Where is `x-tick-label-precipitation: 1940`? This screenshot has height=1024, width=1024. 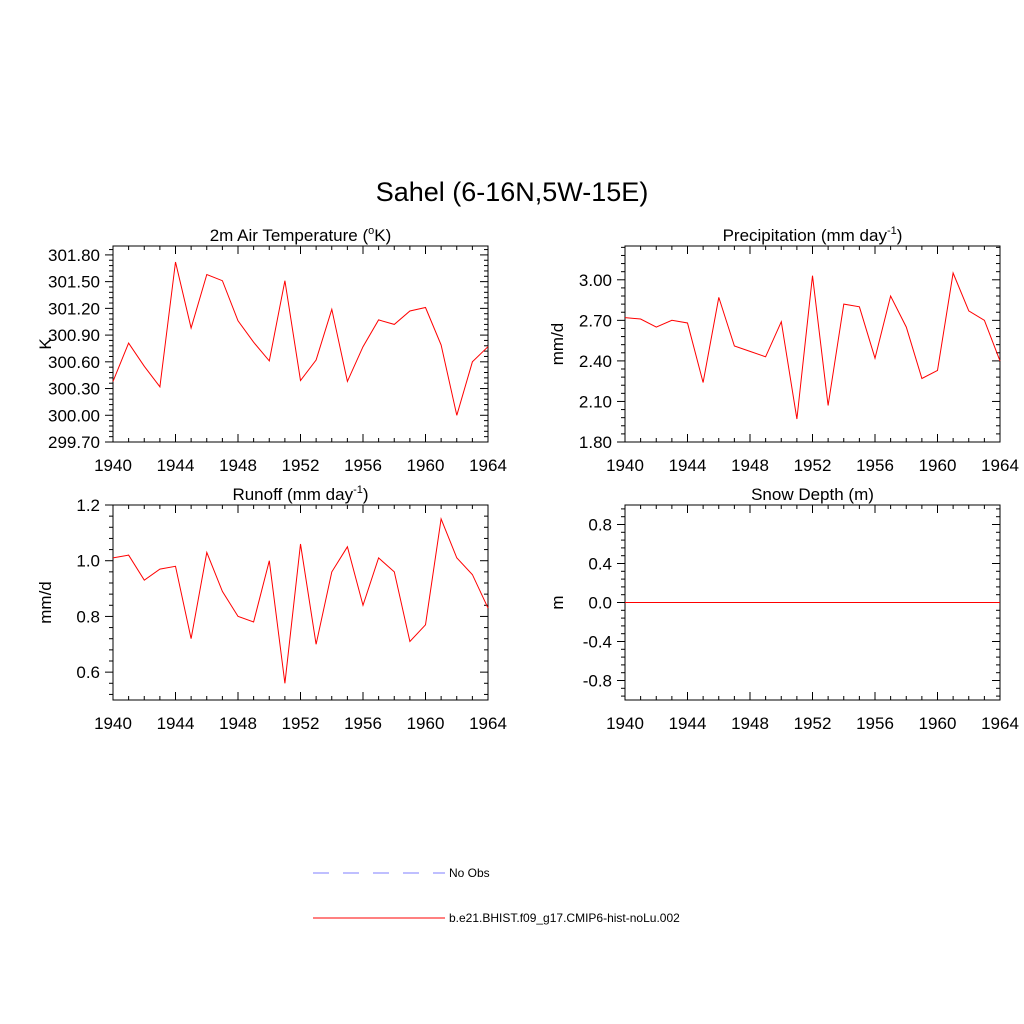
x-tick-label-precipitation: 1940 is located at coordinates (625, 465).